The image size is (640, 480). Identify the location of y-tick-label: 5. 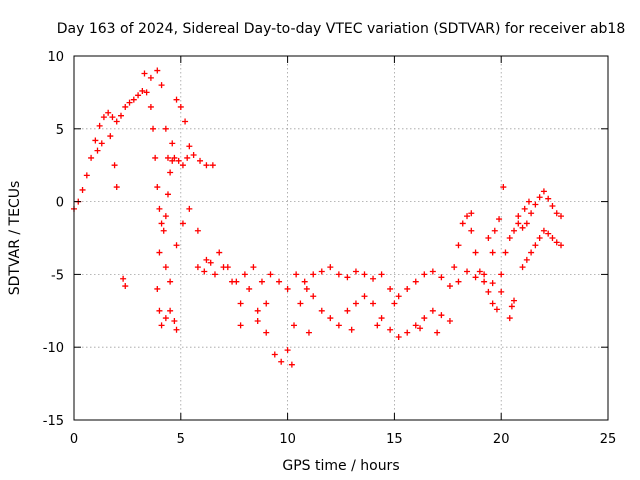
(60, 130).